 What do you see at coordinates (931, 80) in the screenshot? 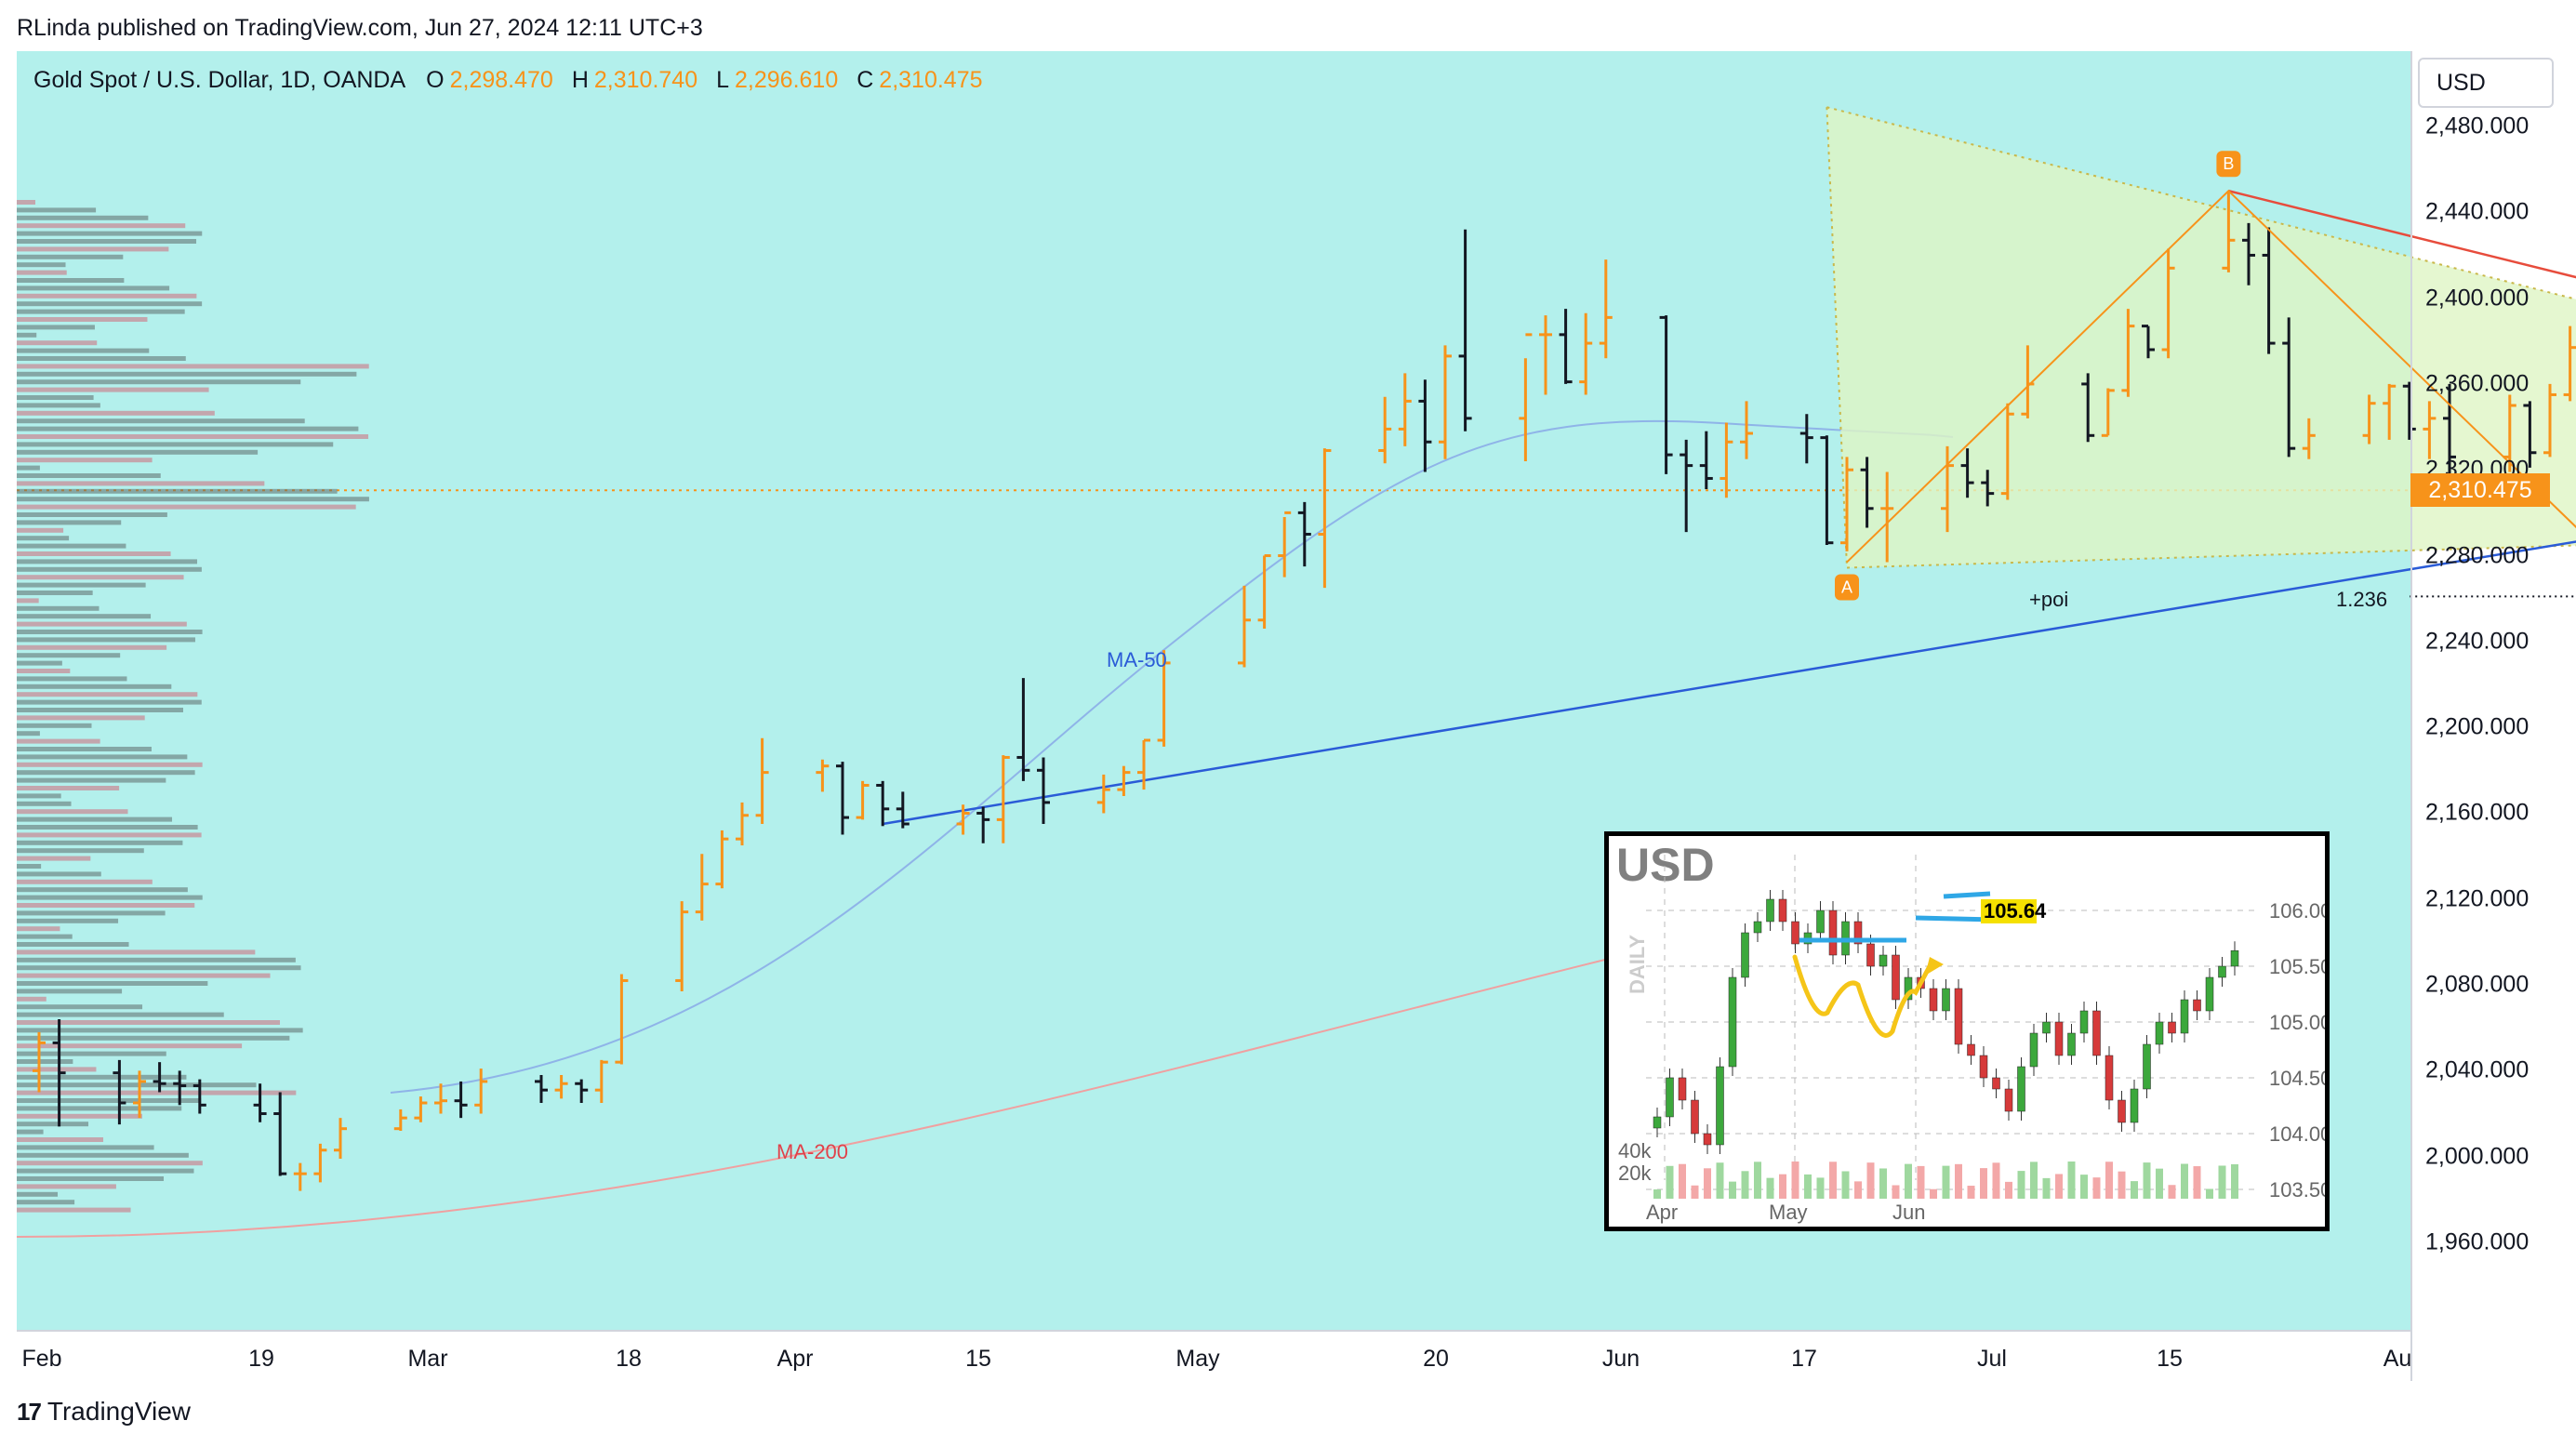
I see `close-value: 2,310.475` at bounding box center [931, 80].